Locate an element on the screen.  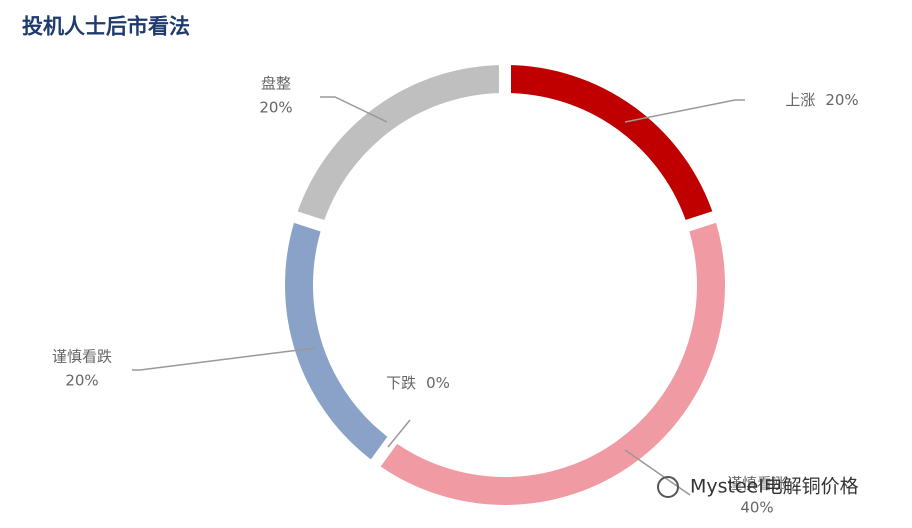
watermark-icon is located at coordinates (668, 487).